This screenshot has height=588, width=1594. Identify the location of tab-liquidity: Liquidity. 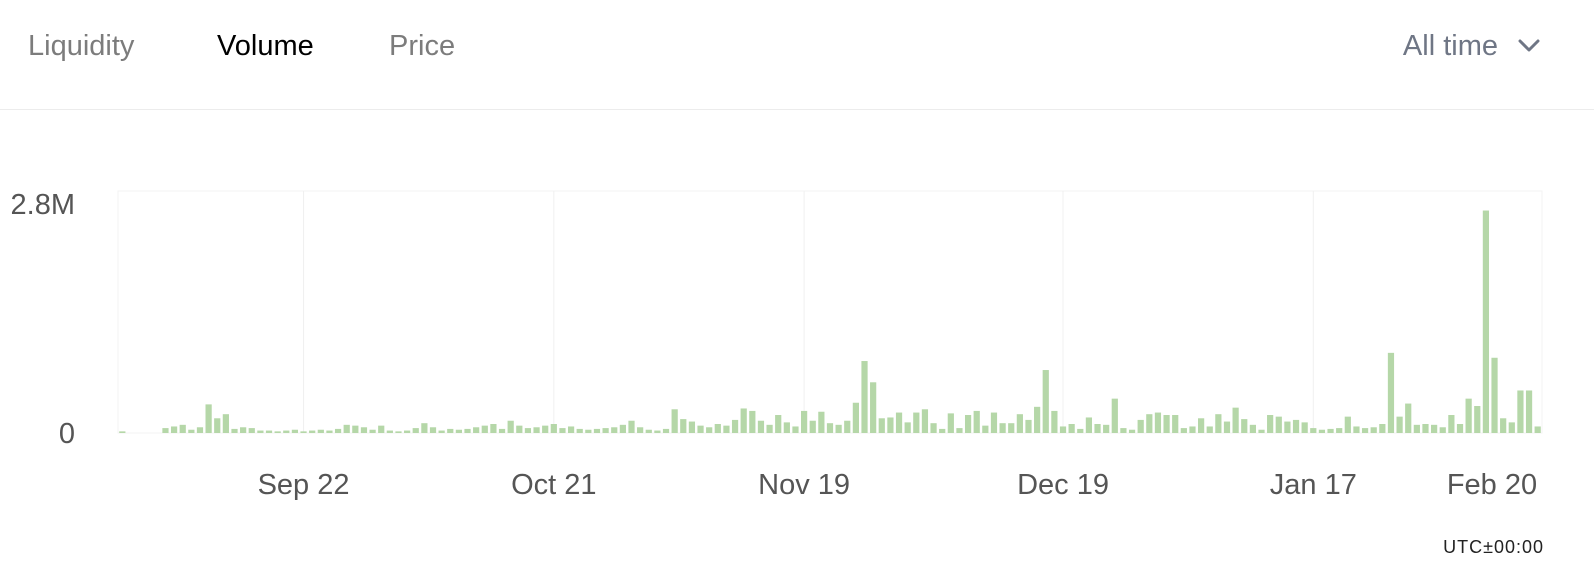
(81, 46).